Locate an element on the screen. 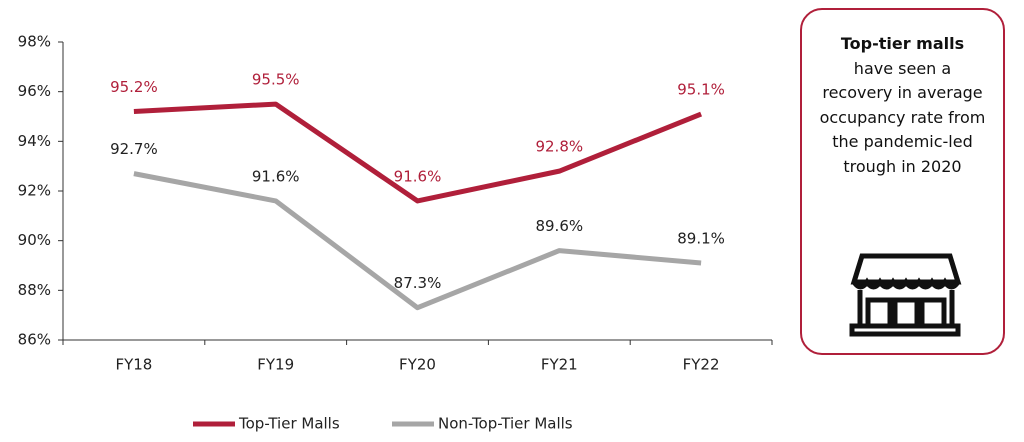  value-label: 92.7% is located at coordinates (134, 149).